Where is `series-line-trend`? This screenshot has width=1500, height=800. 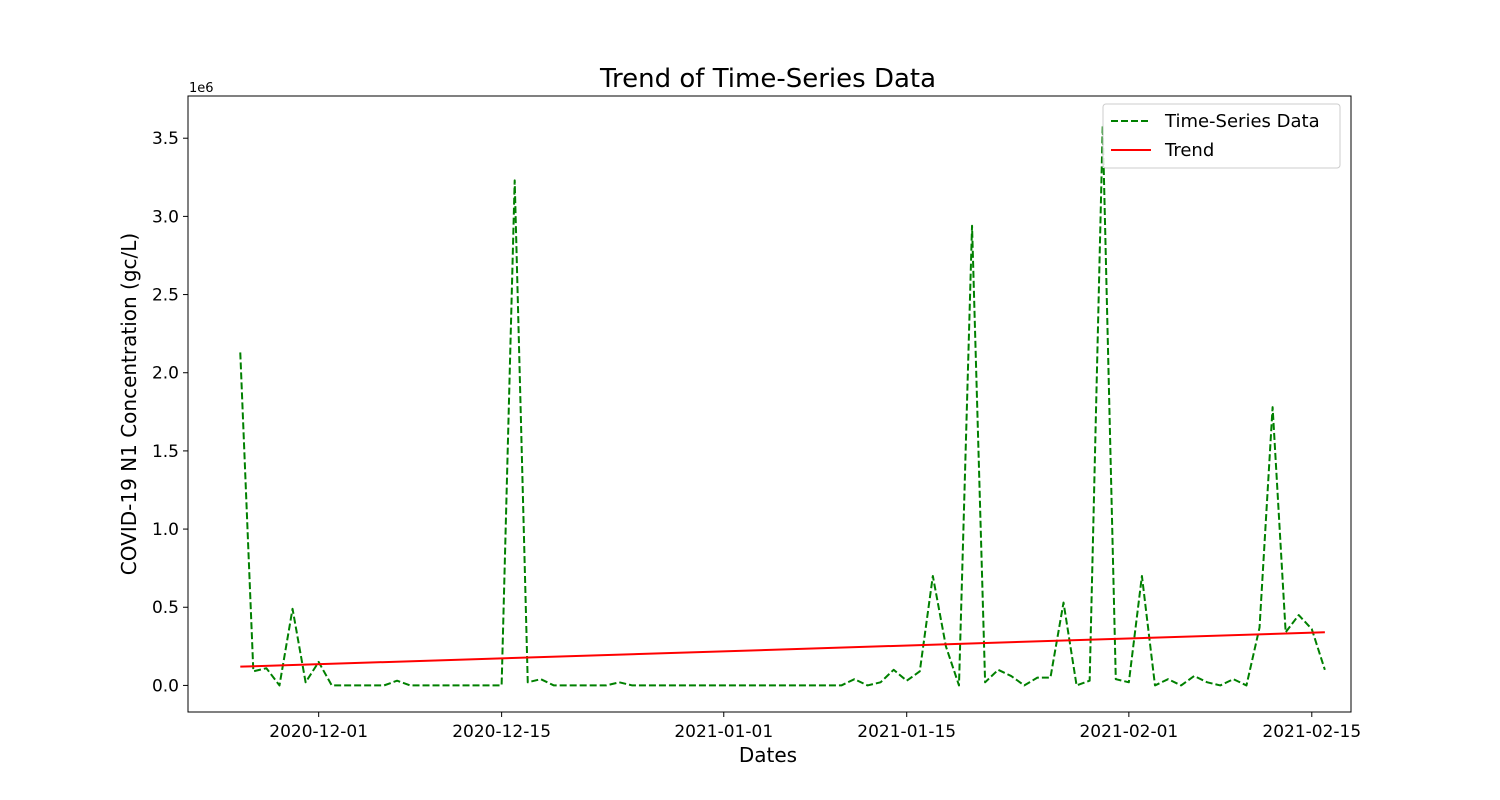 series-line-trend is located at coordinates (782, 649).